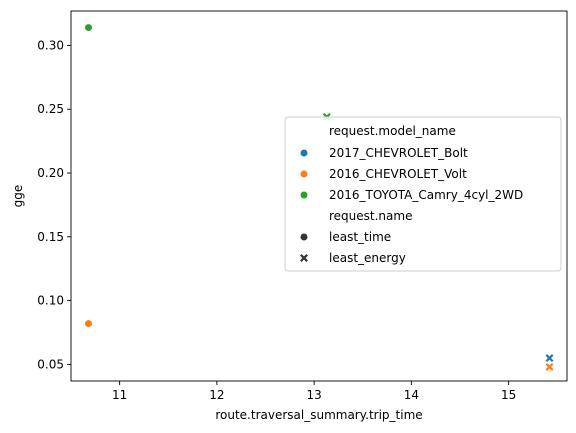 The width and height of the screenshot is (576, 433). What do you see at coordinates (304, 237) in the screenshot?
I see `legend-swatch-least-time` at bounding box center [304, 237].